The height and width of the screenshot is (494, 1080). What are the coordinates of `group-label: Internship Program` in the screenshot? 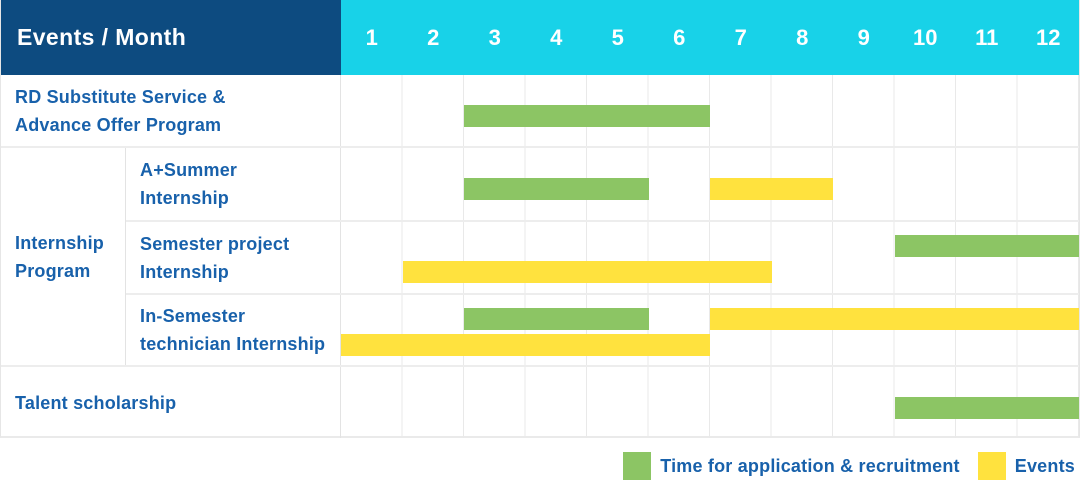 It's located at (60, 256).